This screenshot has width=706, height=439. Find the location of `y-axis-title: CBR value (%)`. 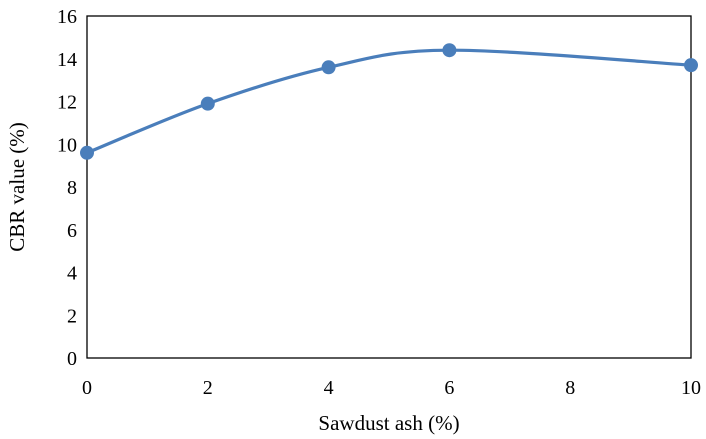

y-axis-title: CBR value (%) is located at coordinates (17, 186).